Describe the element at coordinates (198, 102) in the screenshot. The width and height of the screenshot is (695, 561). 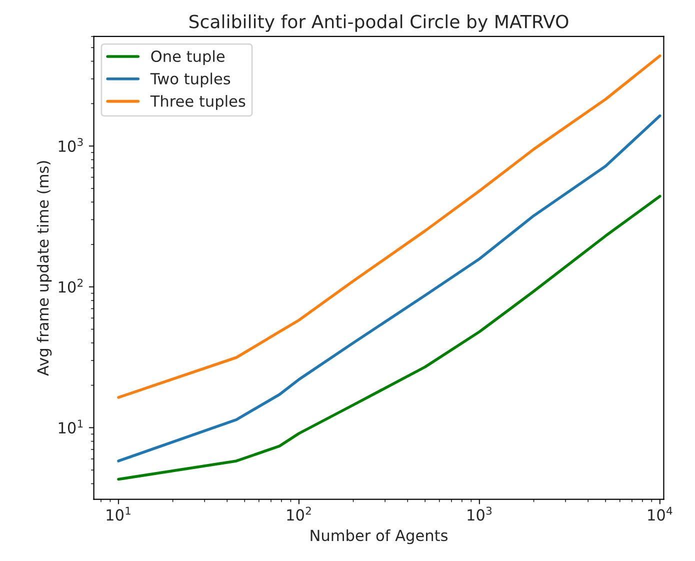
I see `legend-label: Three tuples` at that location.